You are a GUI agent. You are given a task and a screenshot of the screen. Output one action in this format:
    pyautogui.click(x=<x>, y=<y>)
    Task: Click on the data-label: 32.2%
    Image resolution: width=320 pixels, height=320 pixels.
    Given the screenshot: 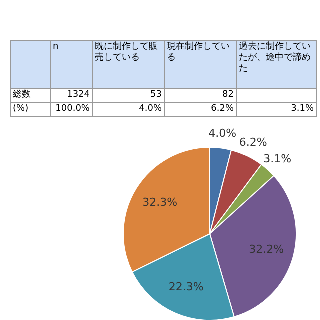 What is the action you would take?
    pyautogui.click(x=266, y=249)
    